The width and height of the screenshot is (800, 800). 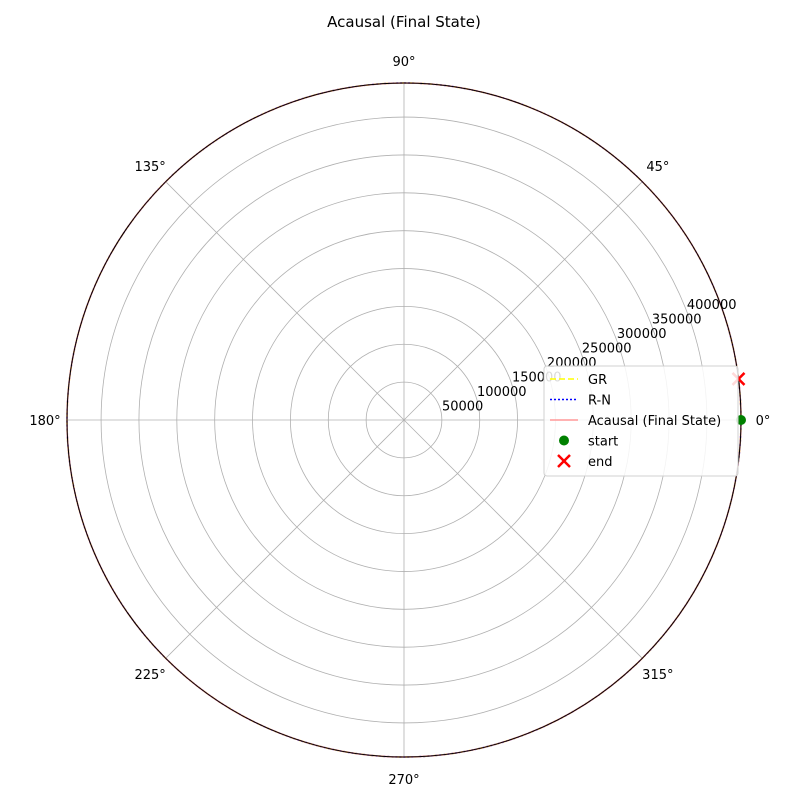 I want to click on legend-entry: start, so click(x=588, y=442).